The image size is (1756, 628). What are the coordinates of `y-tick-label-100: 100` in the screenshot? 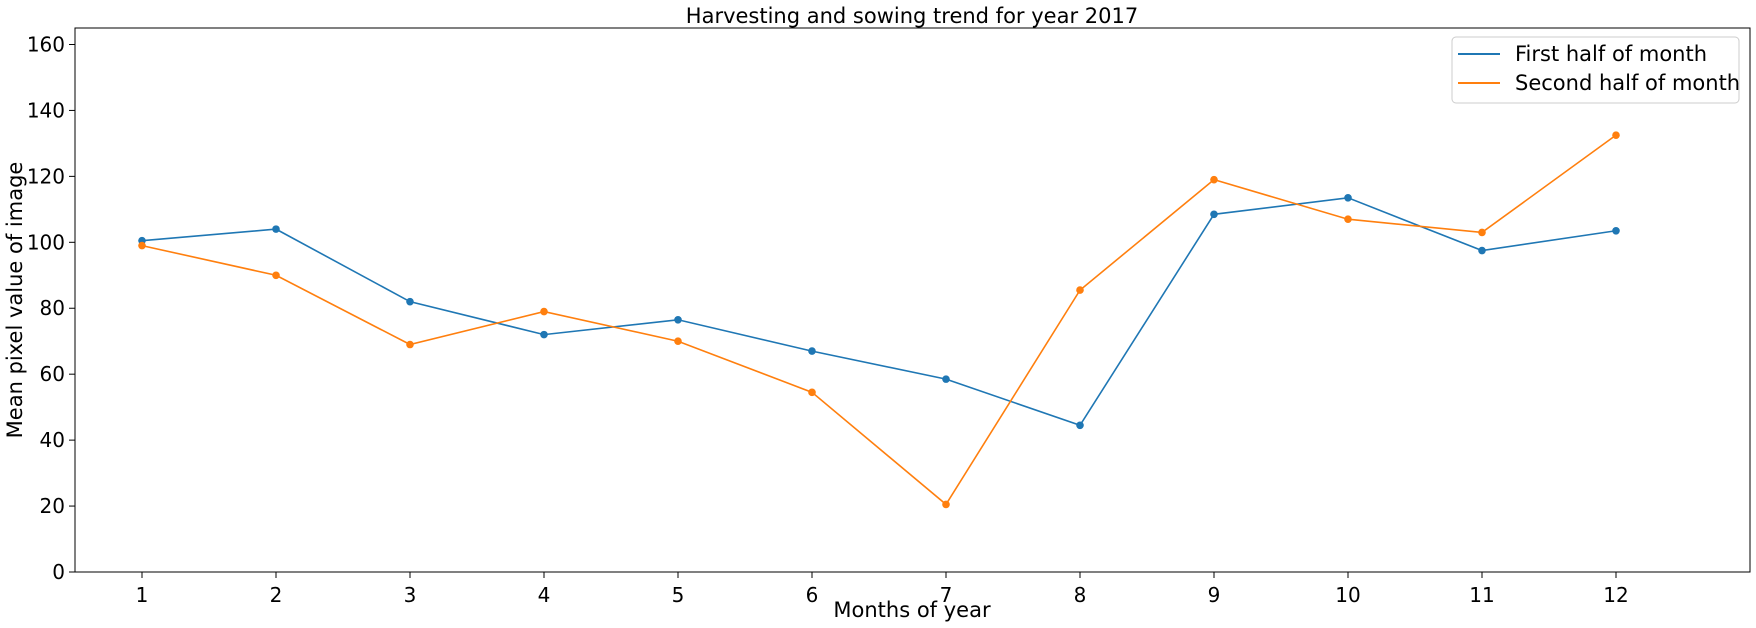 It's located at (46, 242).